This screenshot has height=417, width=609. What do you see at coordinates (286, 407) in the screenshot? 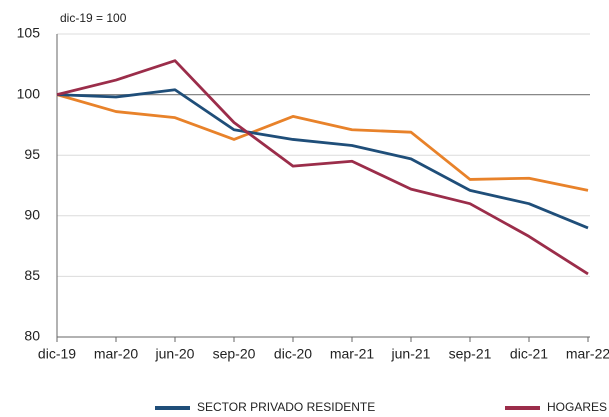
I see `legend-label: SECTOR PRIVADO RESIDENTE` at bounding box center [286, 407].